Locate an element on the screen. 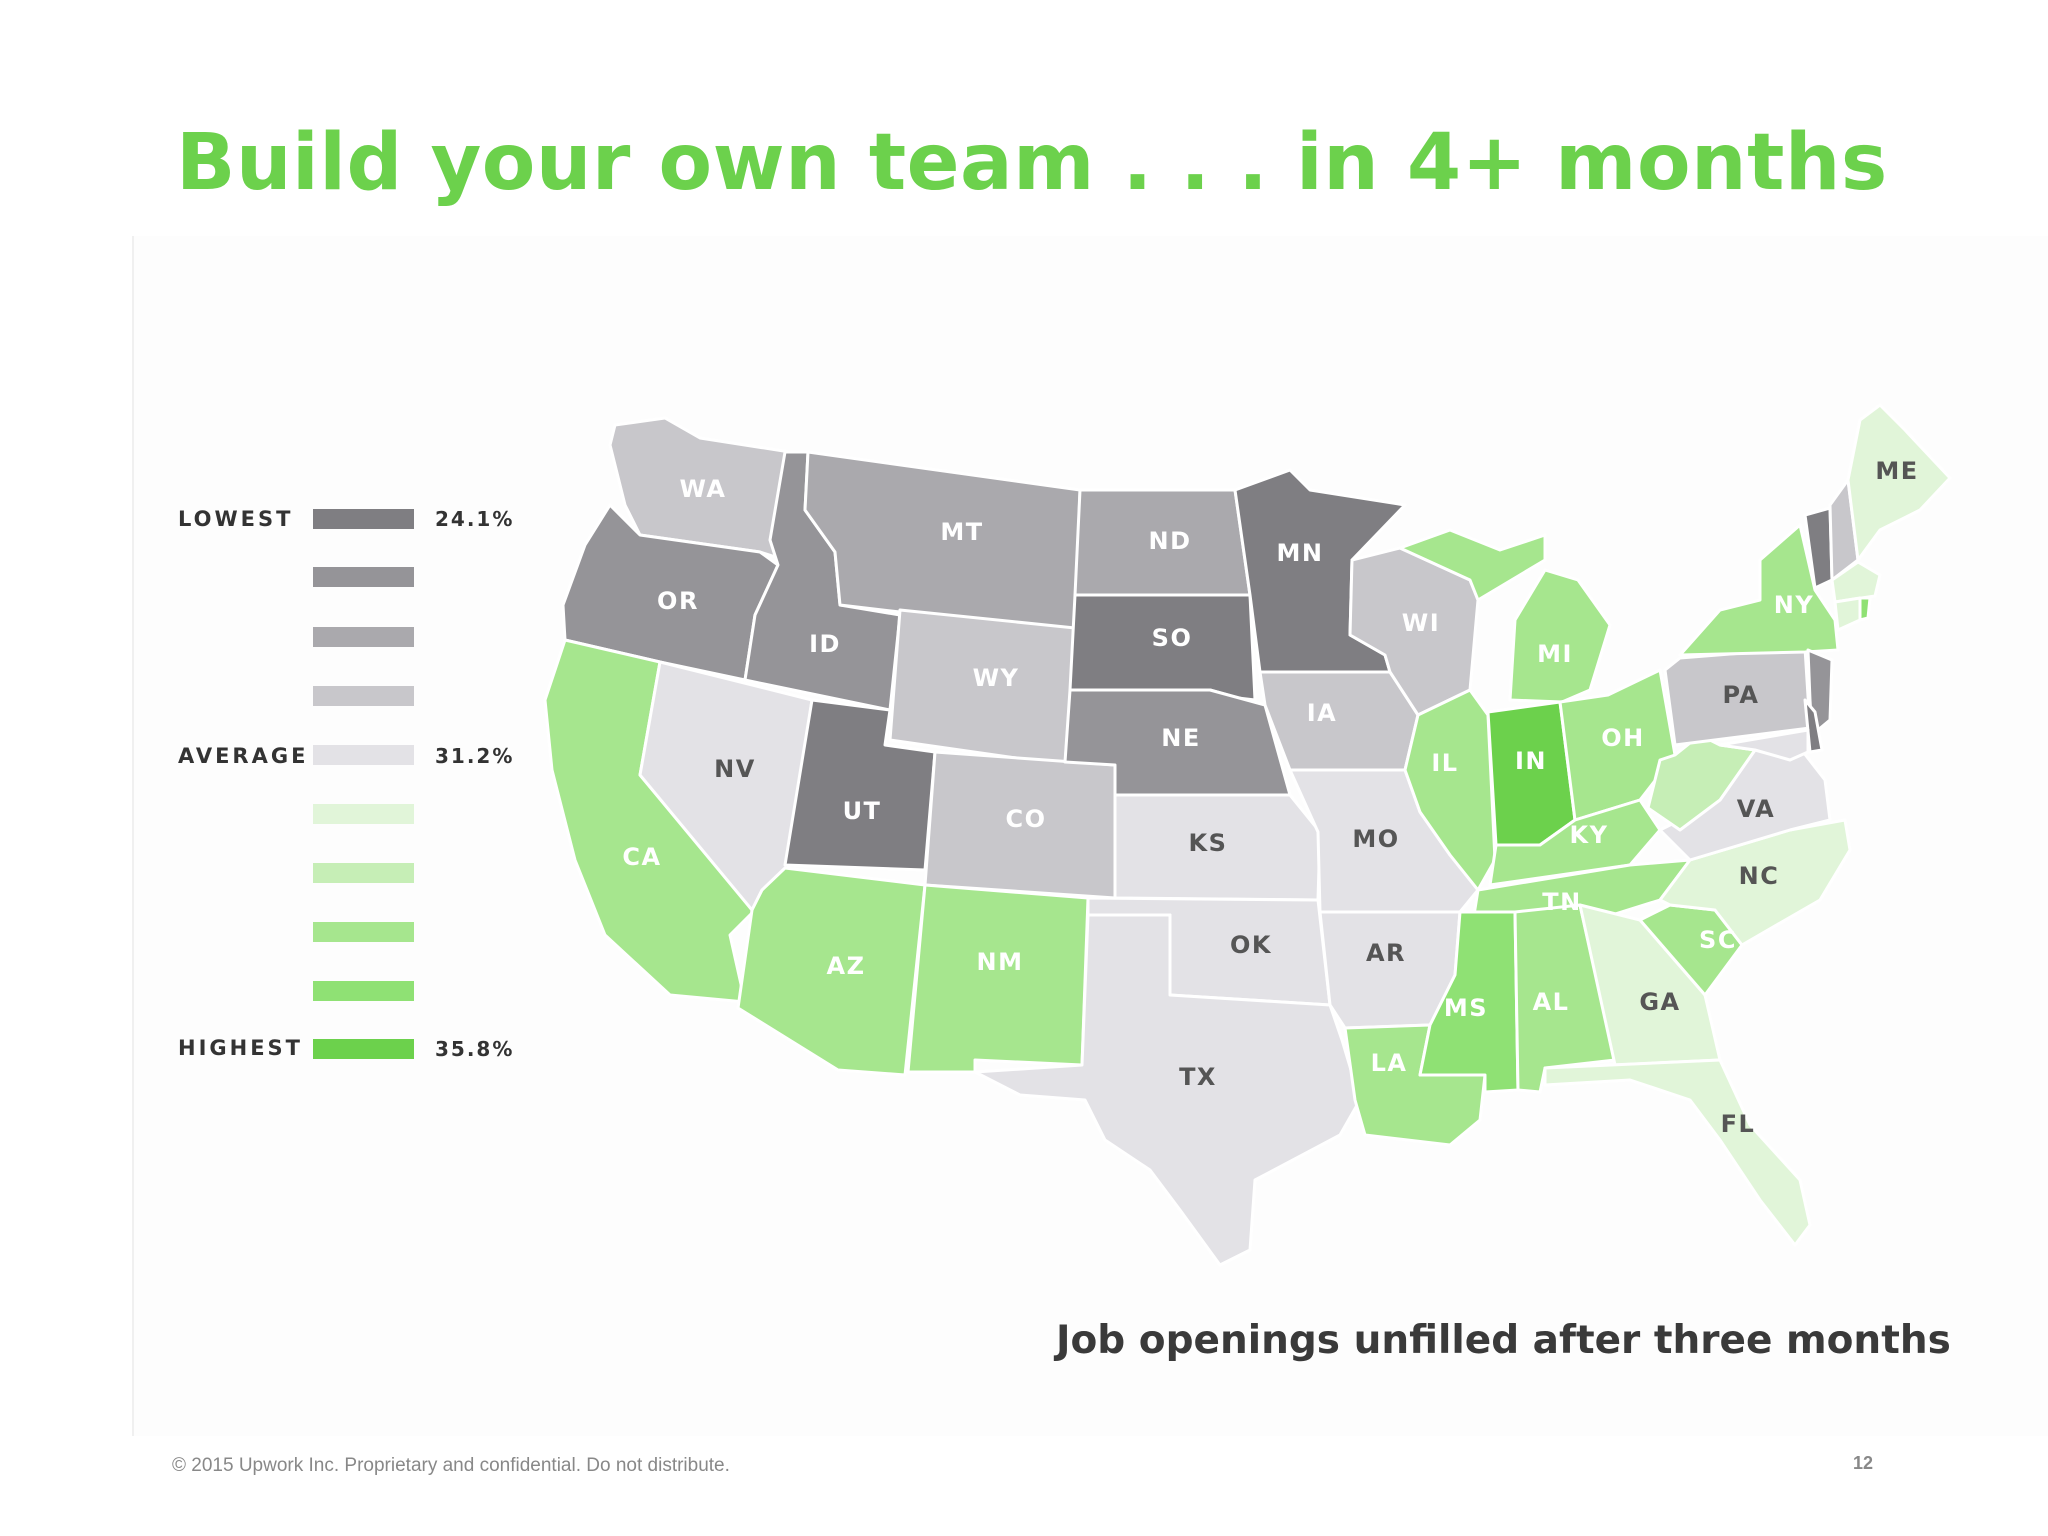 The image size is (2048, 1536). legend-highest-value: 35.8% is located at coordinates (475, 1049).